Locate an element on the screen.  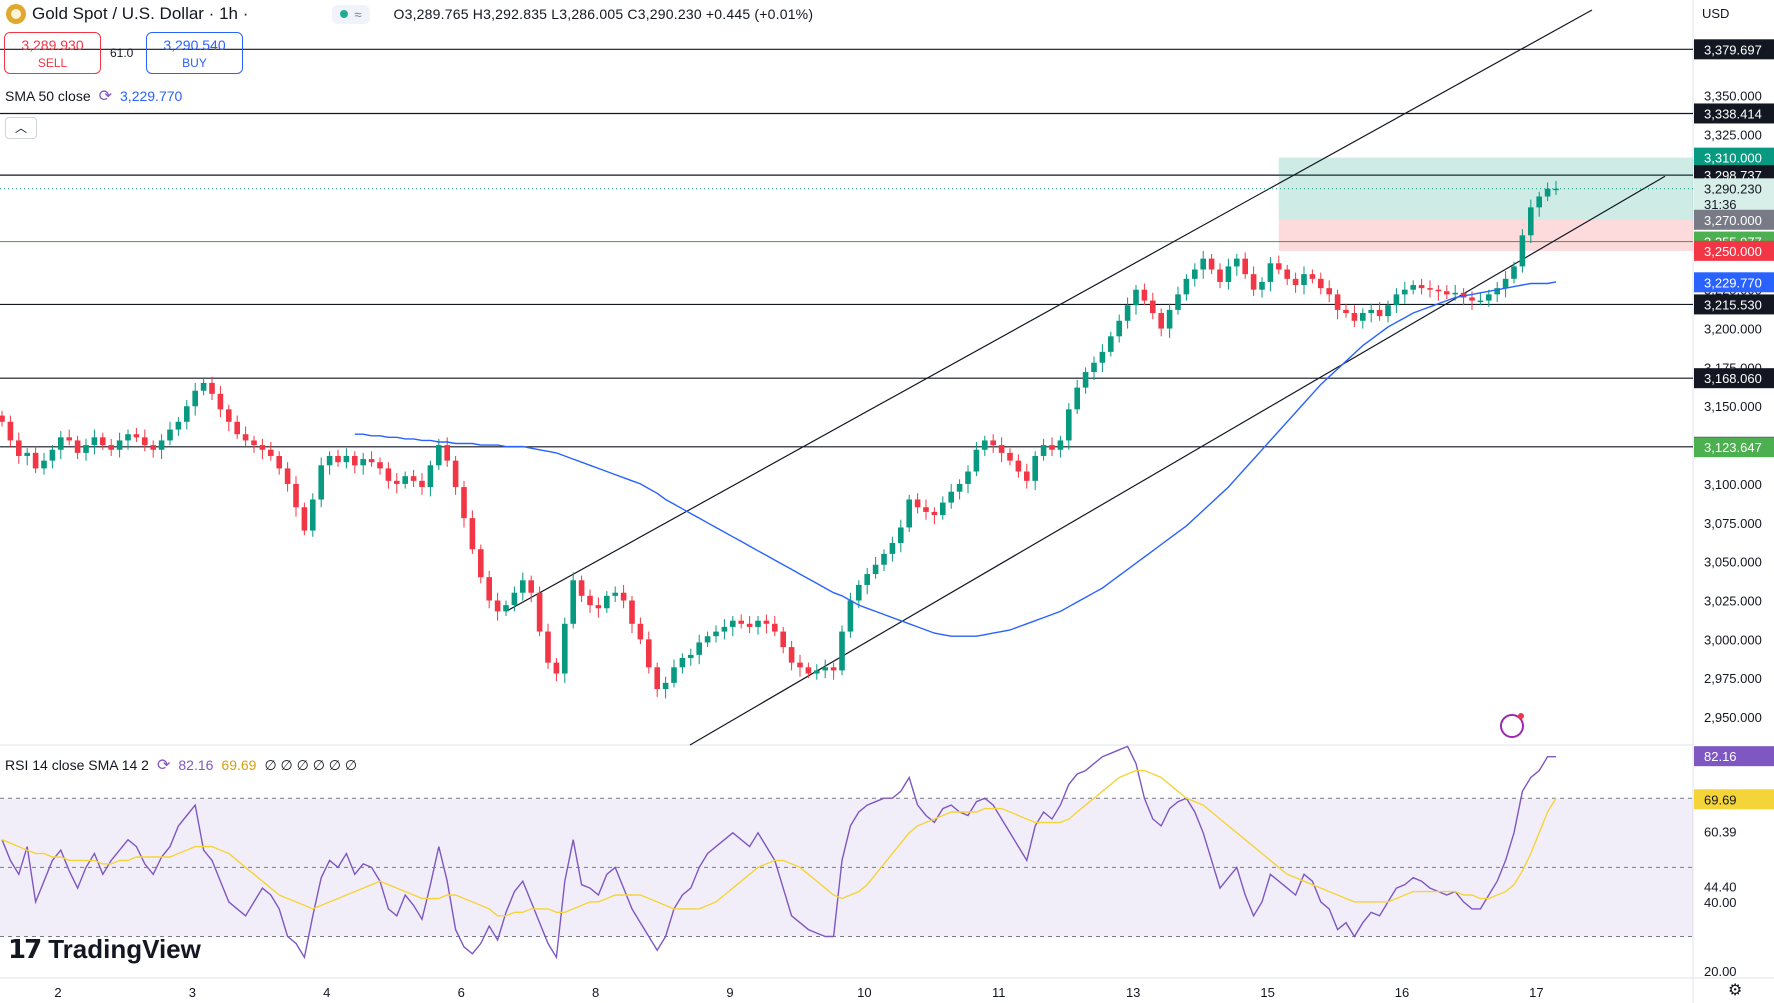
tradingview-mark-icon: 𝟭𝟳 is located at coordinates (25, 949).